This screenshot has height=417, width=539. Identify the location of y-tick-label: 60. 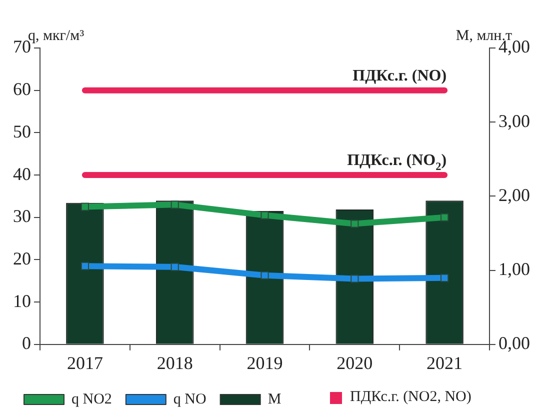
(22, 89).